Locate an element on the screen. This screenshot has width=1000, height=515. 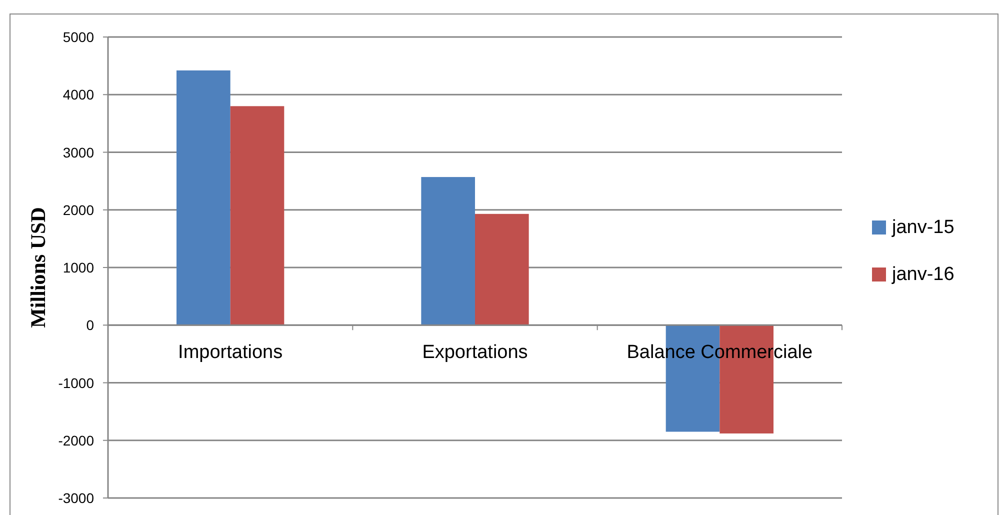
y-tick-label: -1000 is located at coordinates (76, 382).